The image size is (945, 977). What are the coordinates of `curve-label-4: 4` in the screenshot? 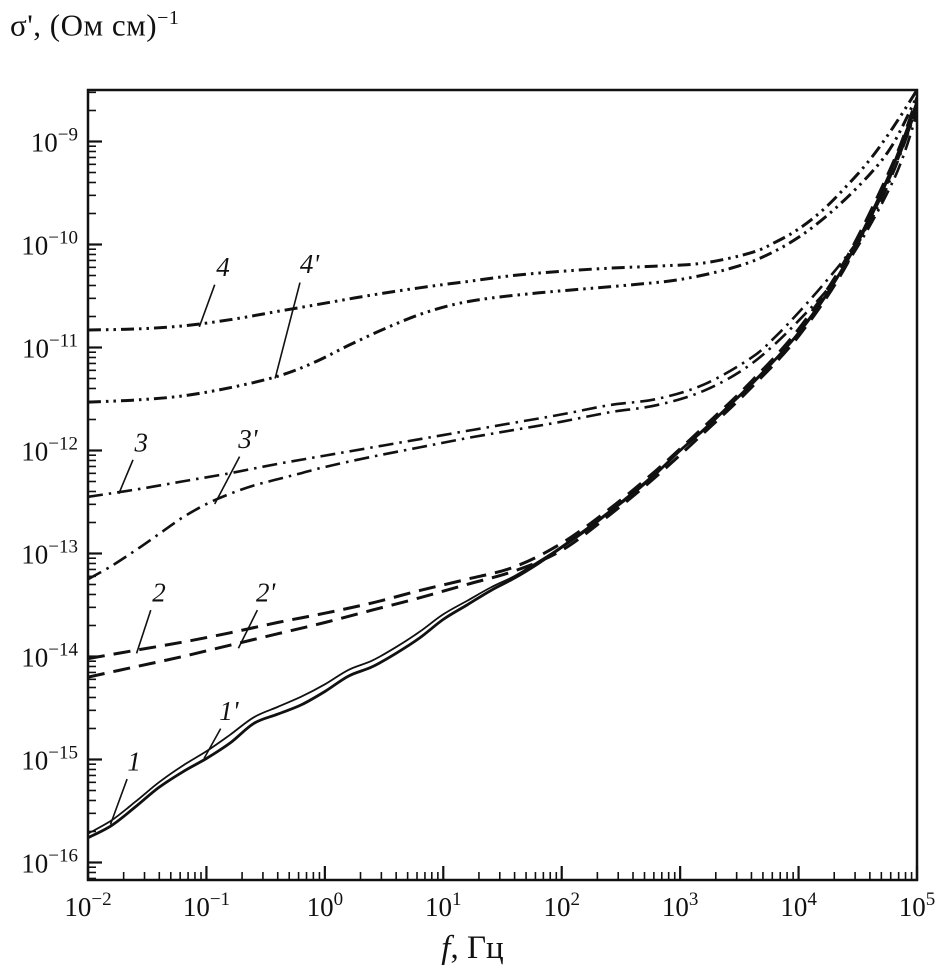 It's located at (223, 267).